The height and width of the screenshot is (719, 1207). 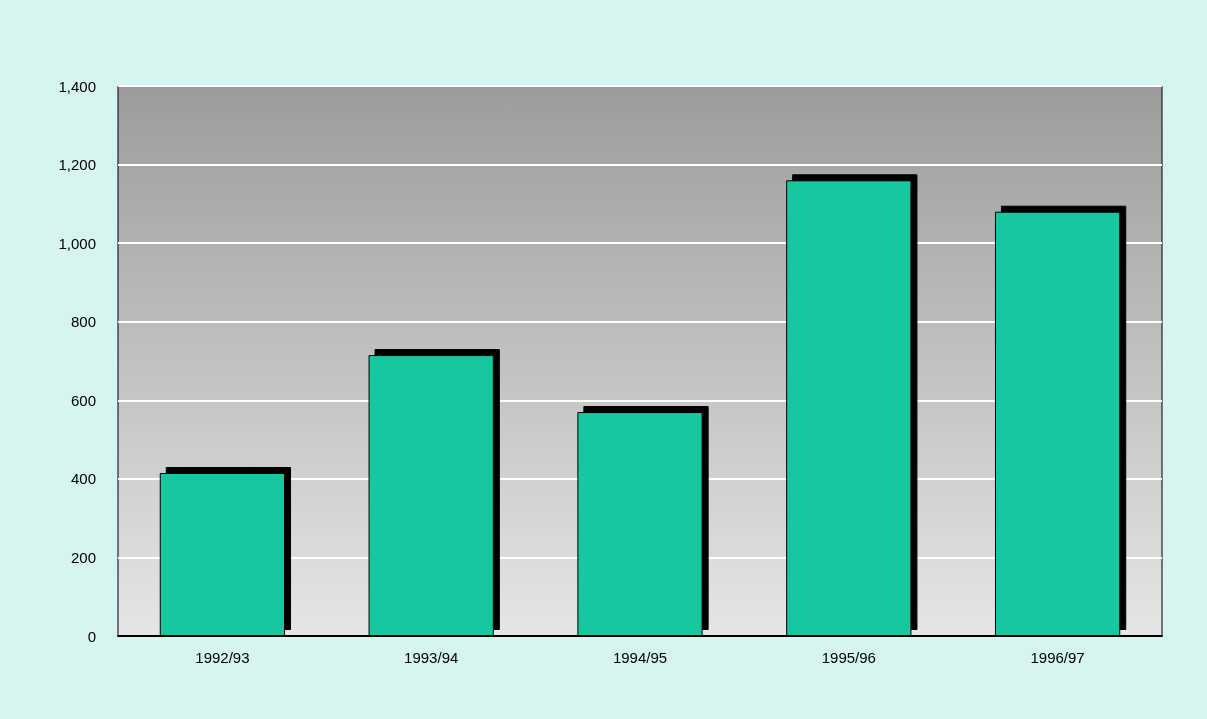 I want to click on x-tick-label: 1993/94, so click(x=431, y=657).